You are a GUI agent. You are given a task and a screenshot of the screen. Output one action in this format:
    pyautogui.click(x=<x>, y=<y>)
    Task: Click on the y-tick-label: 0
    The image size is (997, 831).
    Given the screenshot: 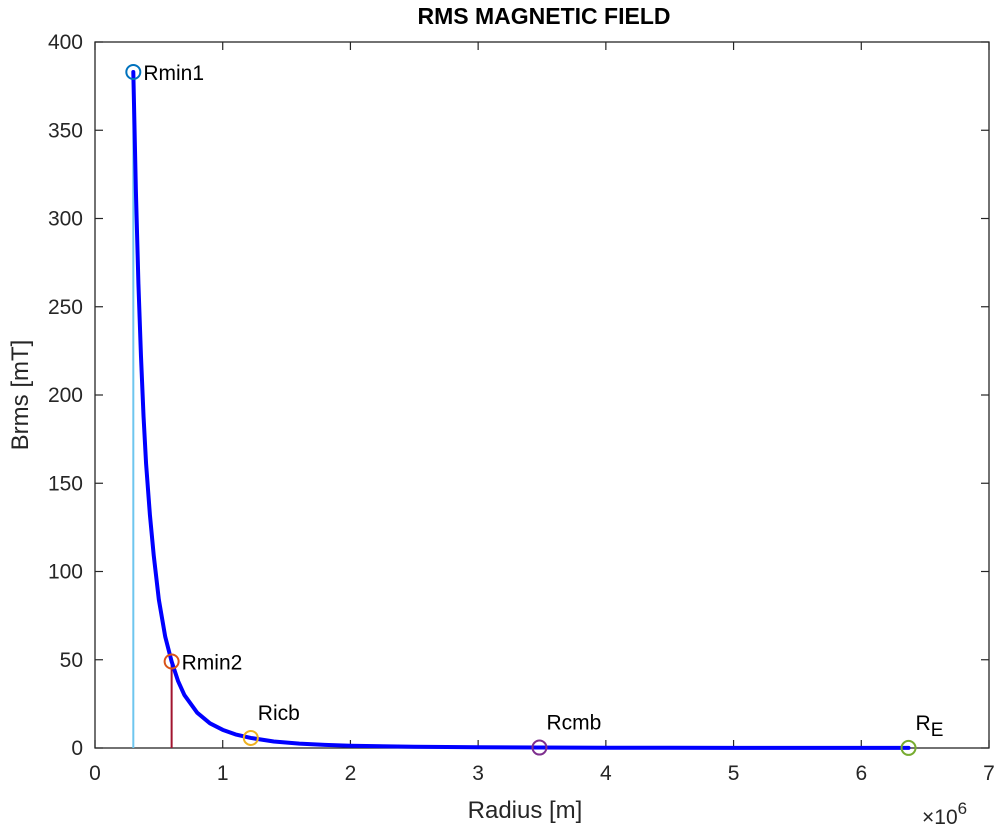 What is the action you would take?
    pyautogui.click(x=77, y=748)
    